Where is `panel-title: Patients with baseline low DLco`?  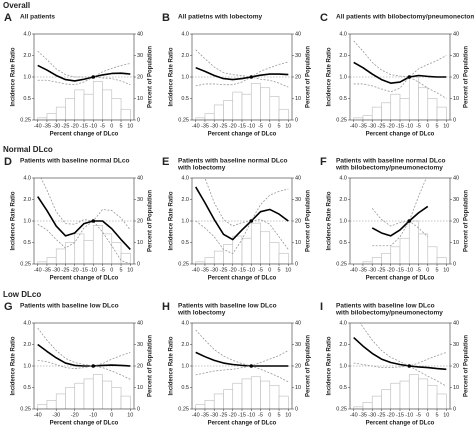 panel-title: Patients with baseline low DLco is located at coordinates (227, 306).